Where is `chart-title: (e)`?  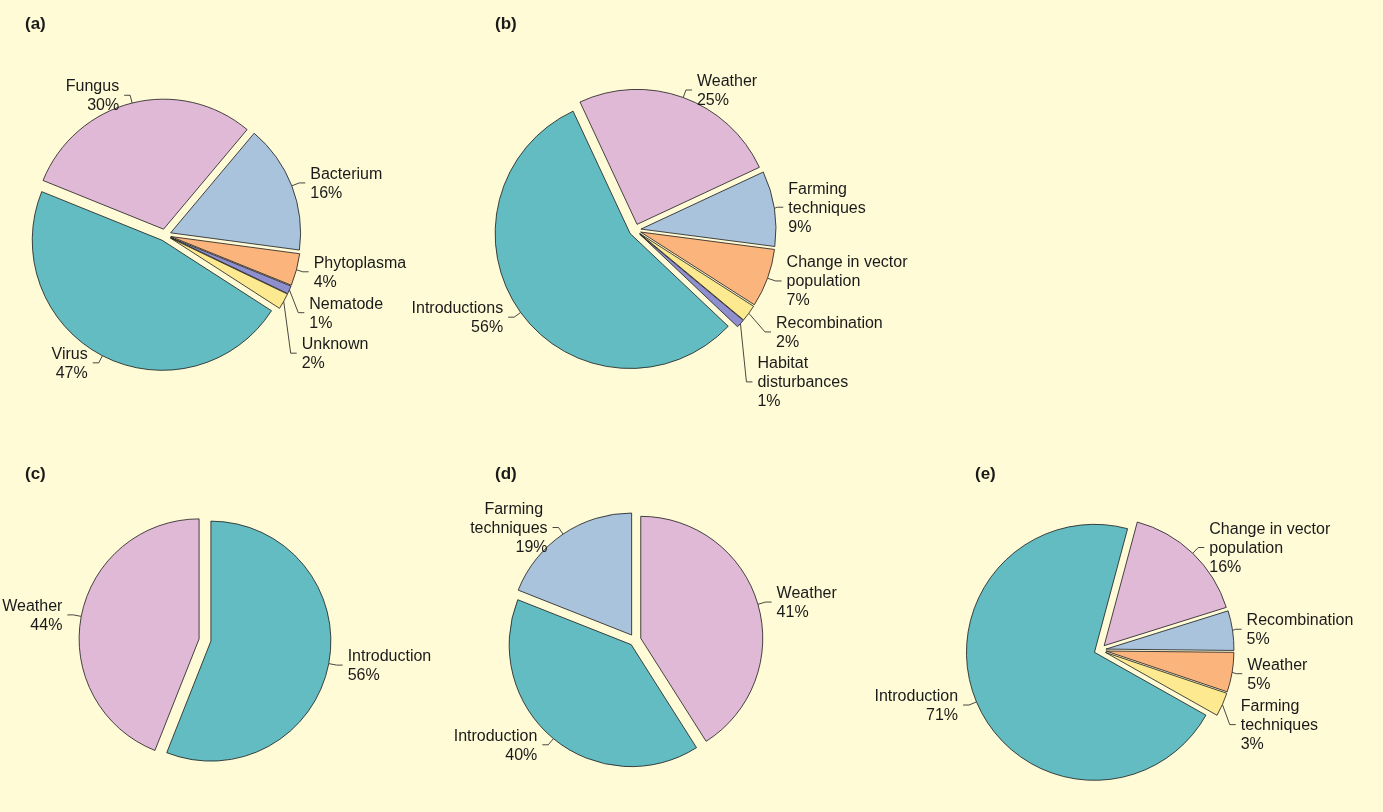 chart-title: (e) is located at coordinates (985, 473).